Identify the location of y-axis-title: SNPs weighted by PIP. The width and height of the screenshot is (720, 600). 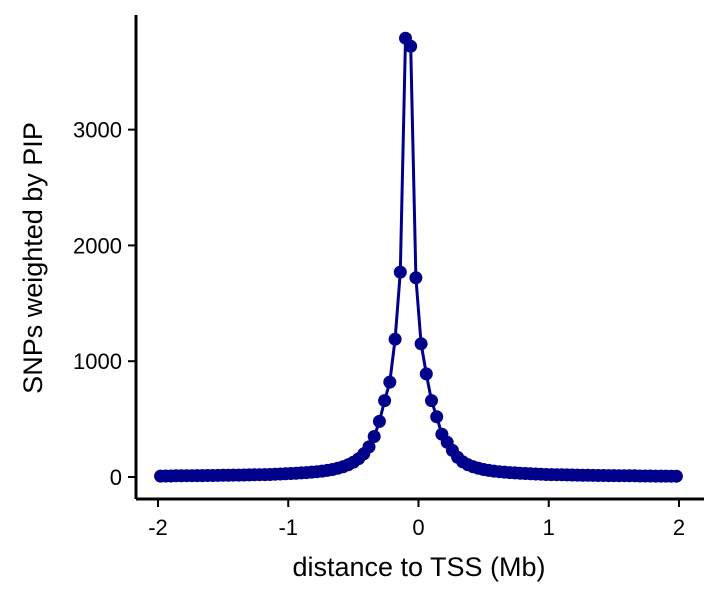
(33, 258).